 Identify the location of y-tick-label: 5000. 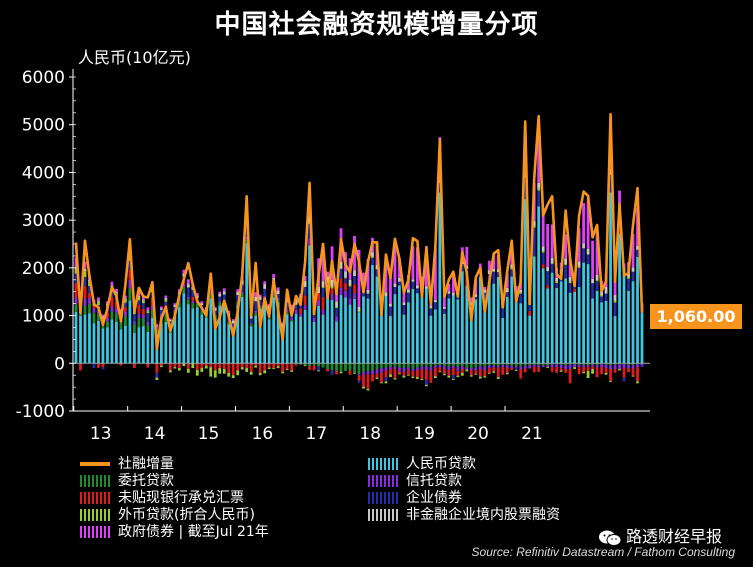
(43, 126).